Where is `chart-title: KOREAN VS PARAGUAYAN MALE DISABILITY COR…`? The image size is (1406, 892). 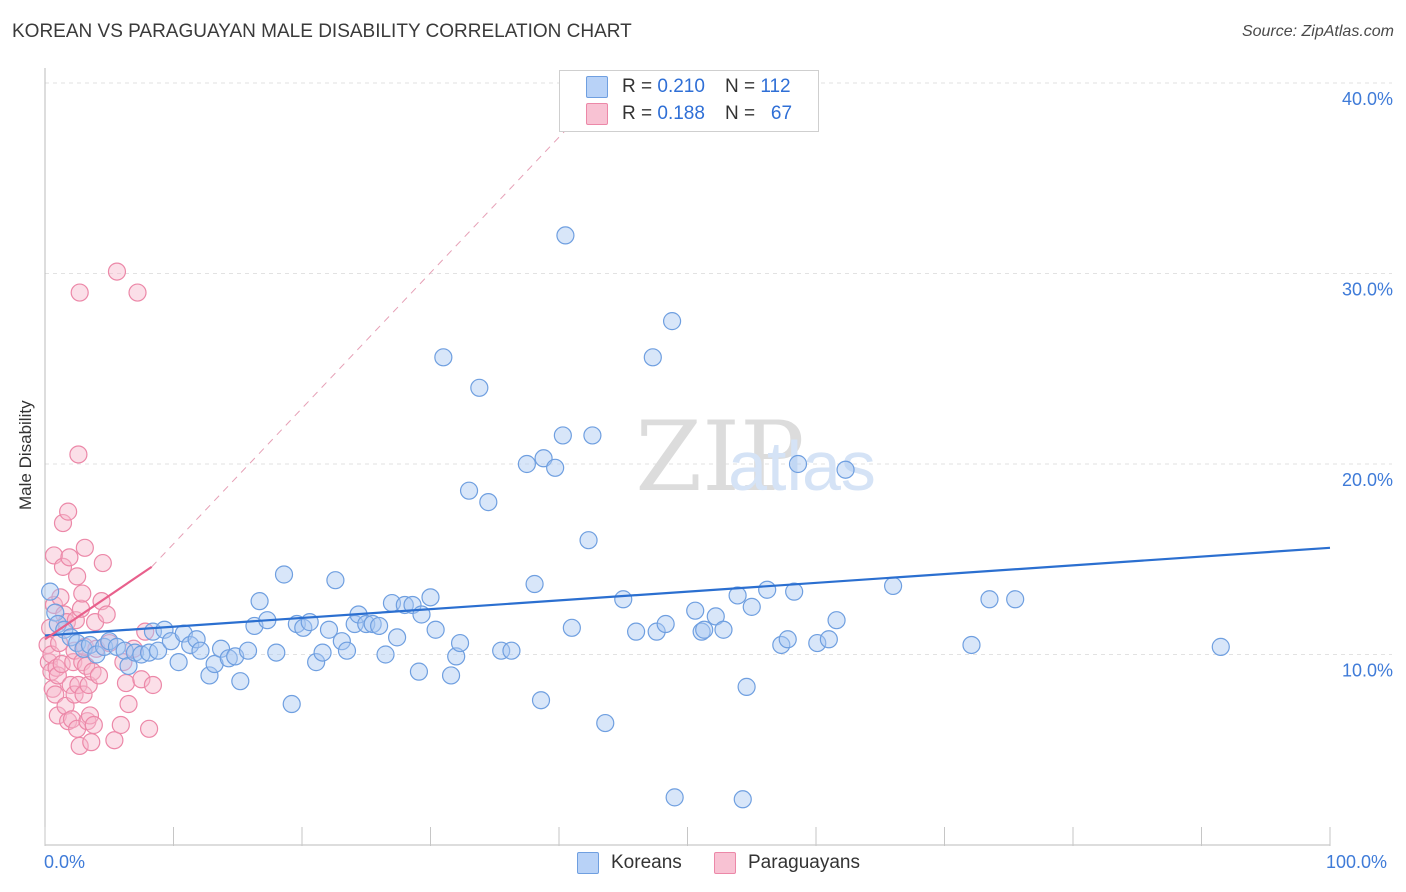 chart-title: KOREAN VS PARAGUAYAN MALE DISABILITY COR… is located at coordinates (322, 31).